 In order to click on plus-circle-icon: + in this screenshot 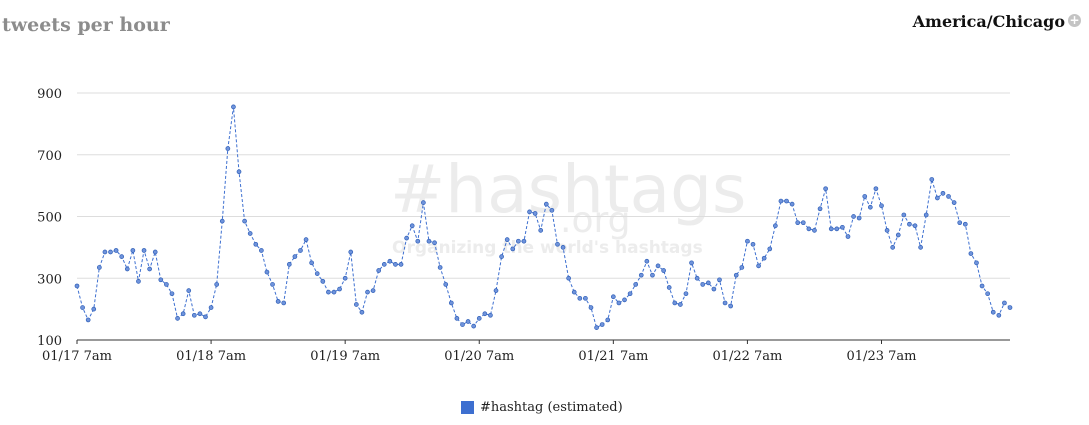, I will do `click(1074, 20)`.